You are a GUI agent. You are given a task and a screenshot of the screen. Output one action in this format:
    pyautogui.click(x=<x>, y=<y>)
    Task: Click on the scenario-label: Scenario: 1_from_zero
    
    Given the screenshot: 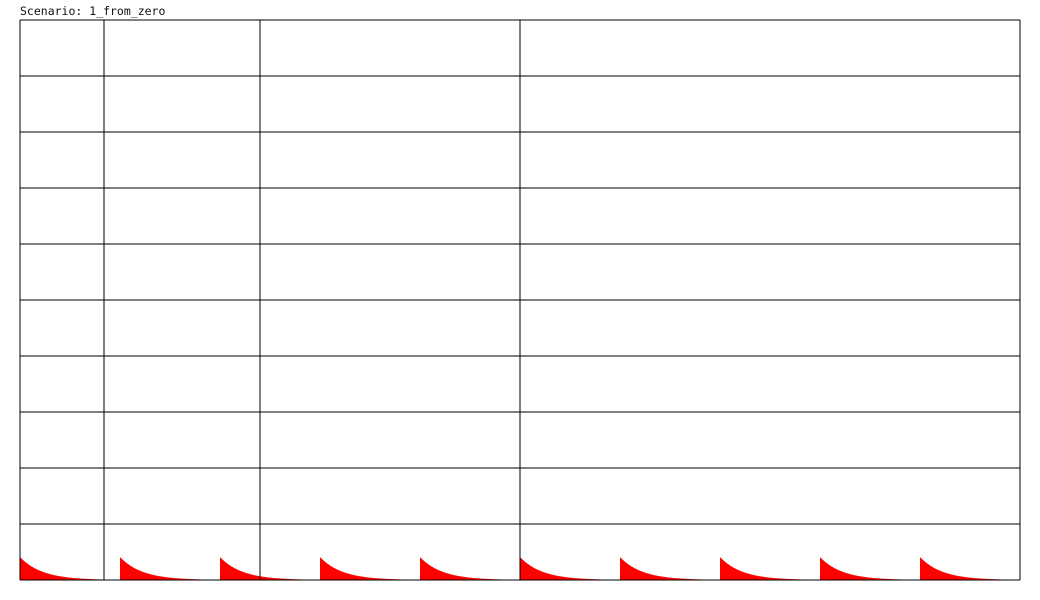 What is the action you would take?
    pyautogui.click(x=93, y=11)
    